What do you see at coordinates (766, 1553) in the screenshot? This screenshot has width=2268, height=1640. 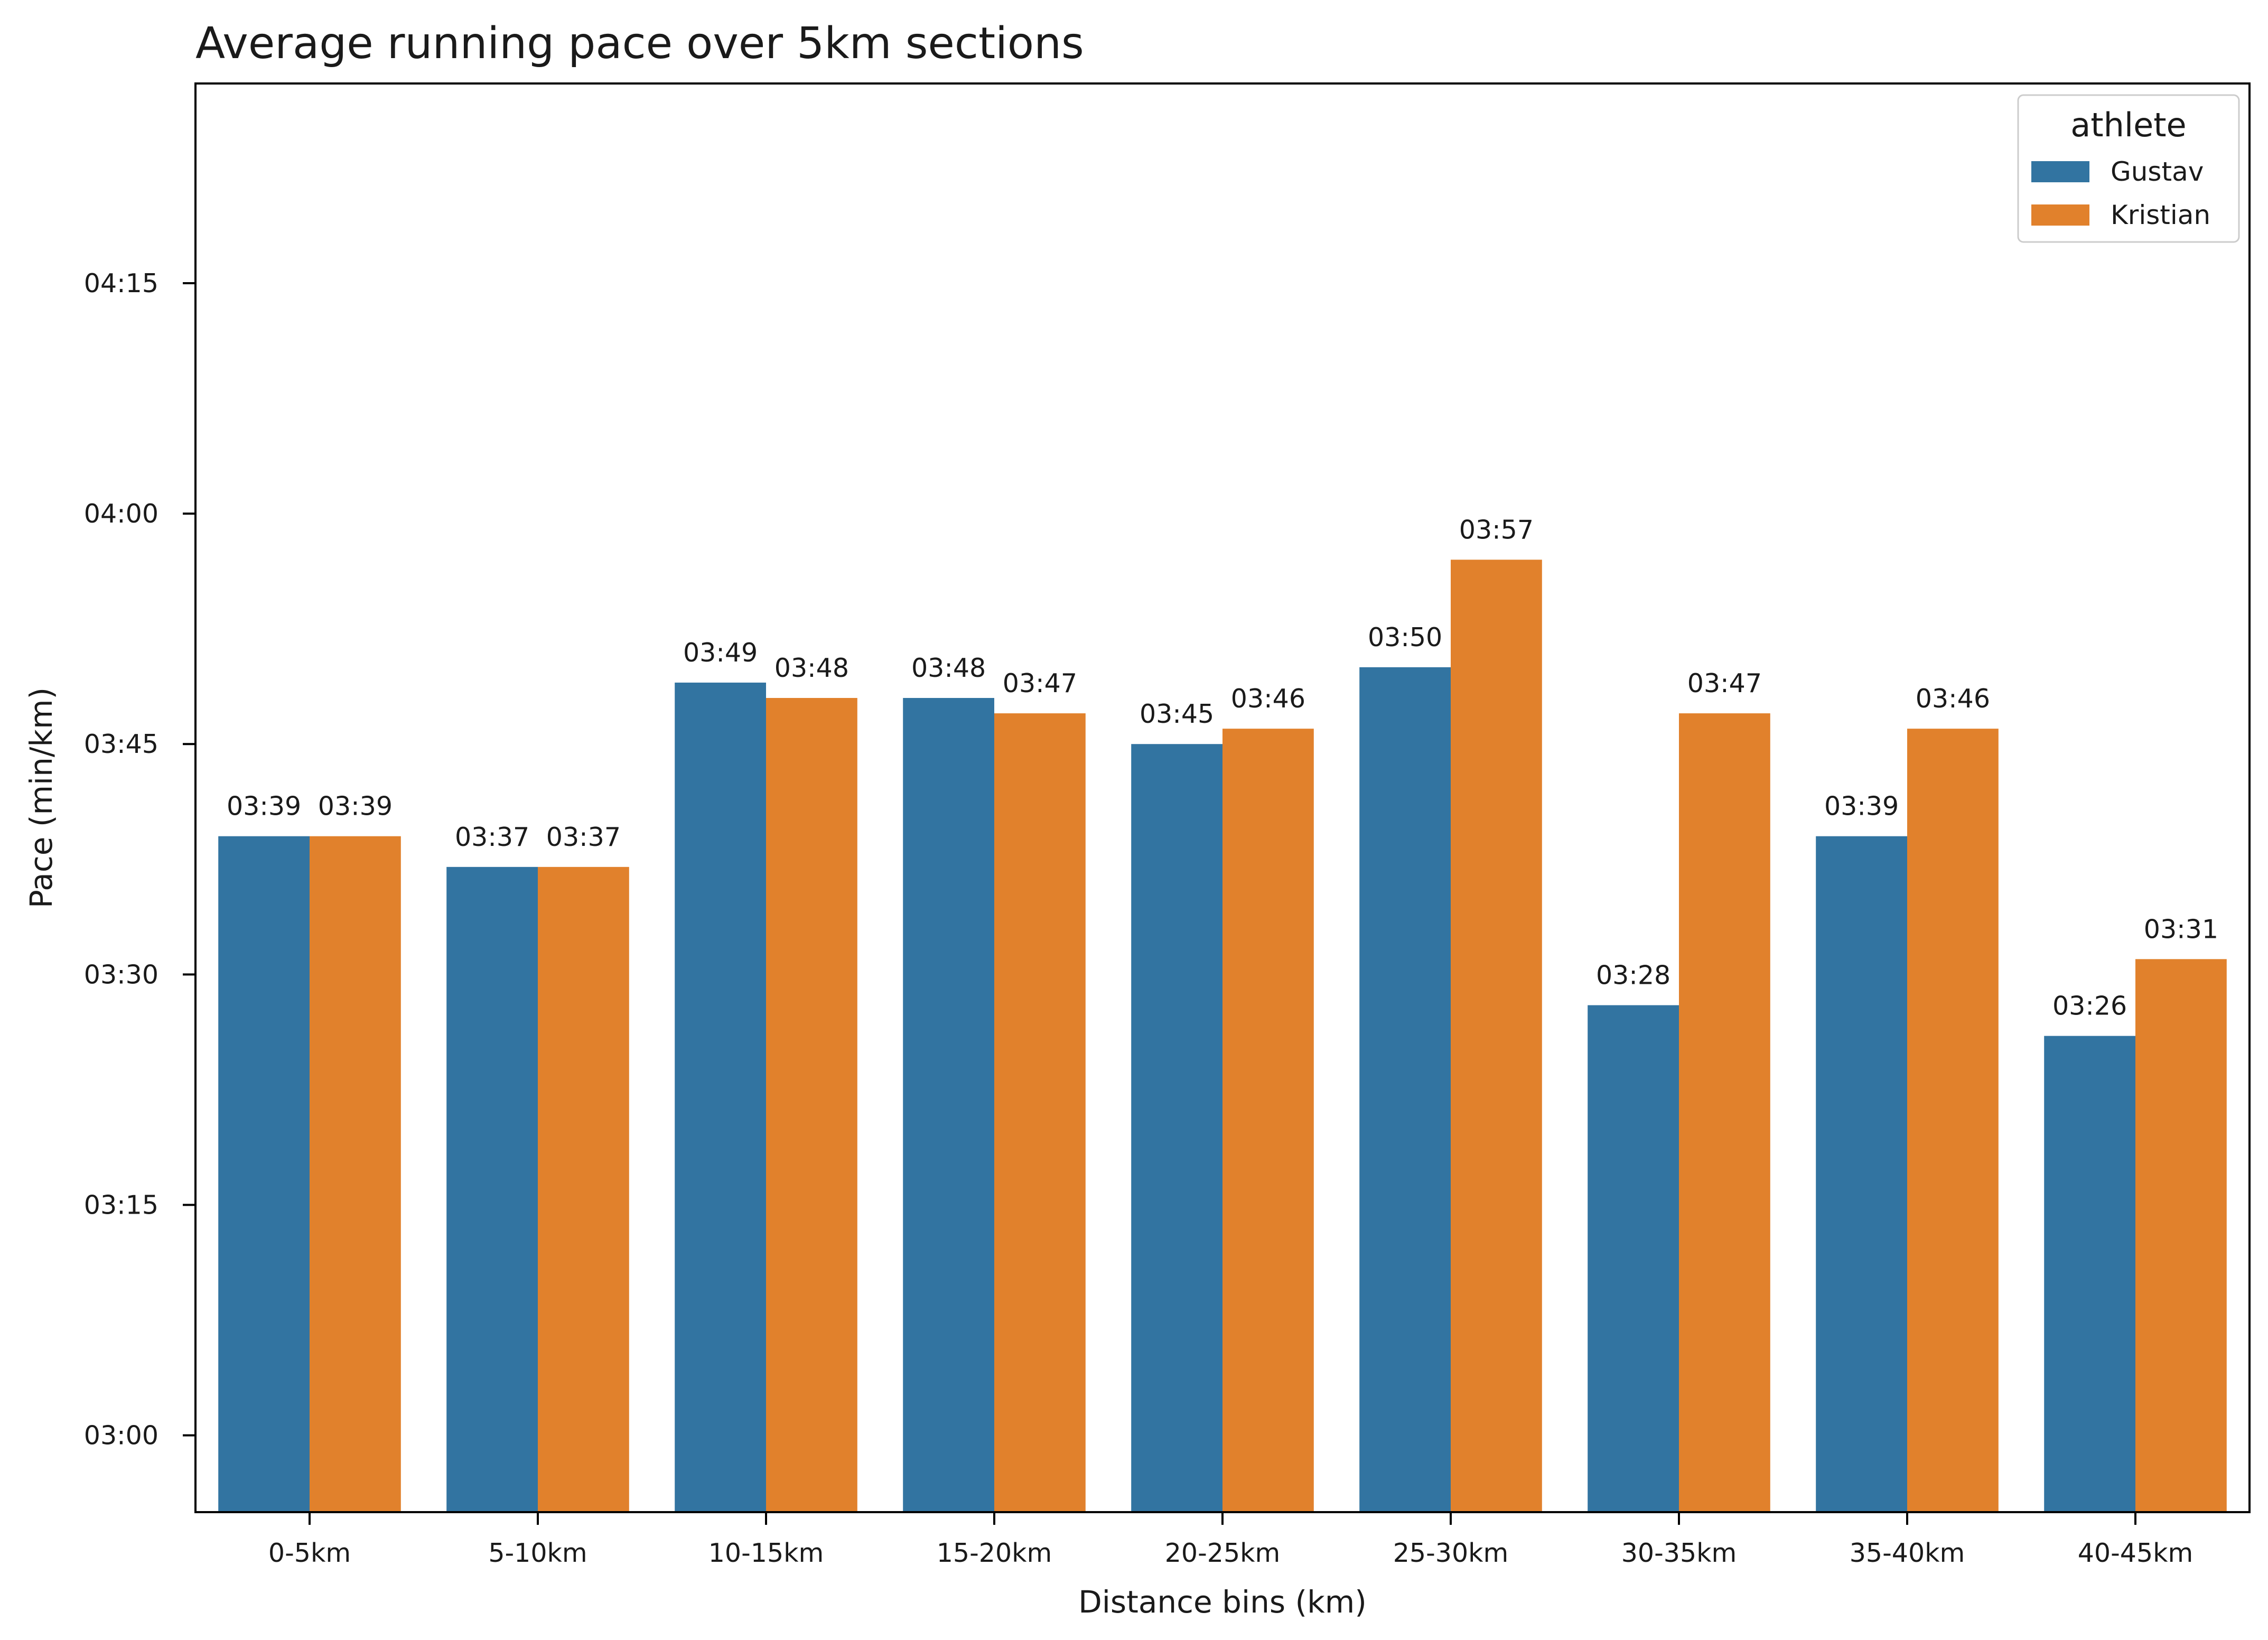 I see `x-tick-label-10-15km: 10-15km` at bounding box center [766, 1553].